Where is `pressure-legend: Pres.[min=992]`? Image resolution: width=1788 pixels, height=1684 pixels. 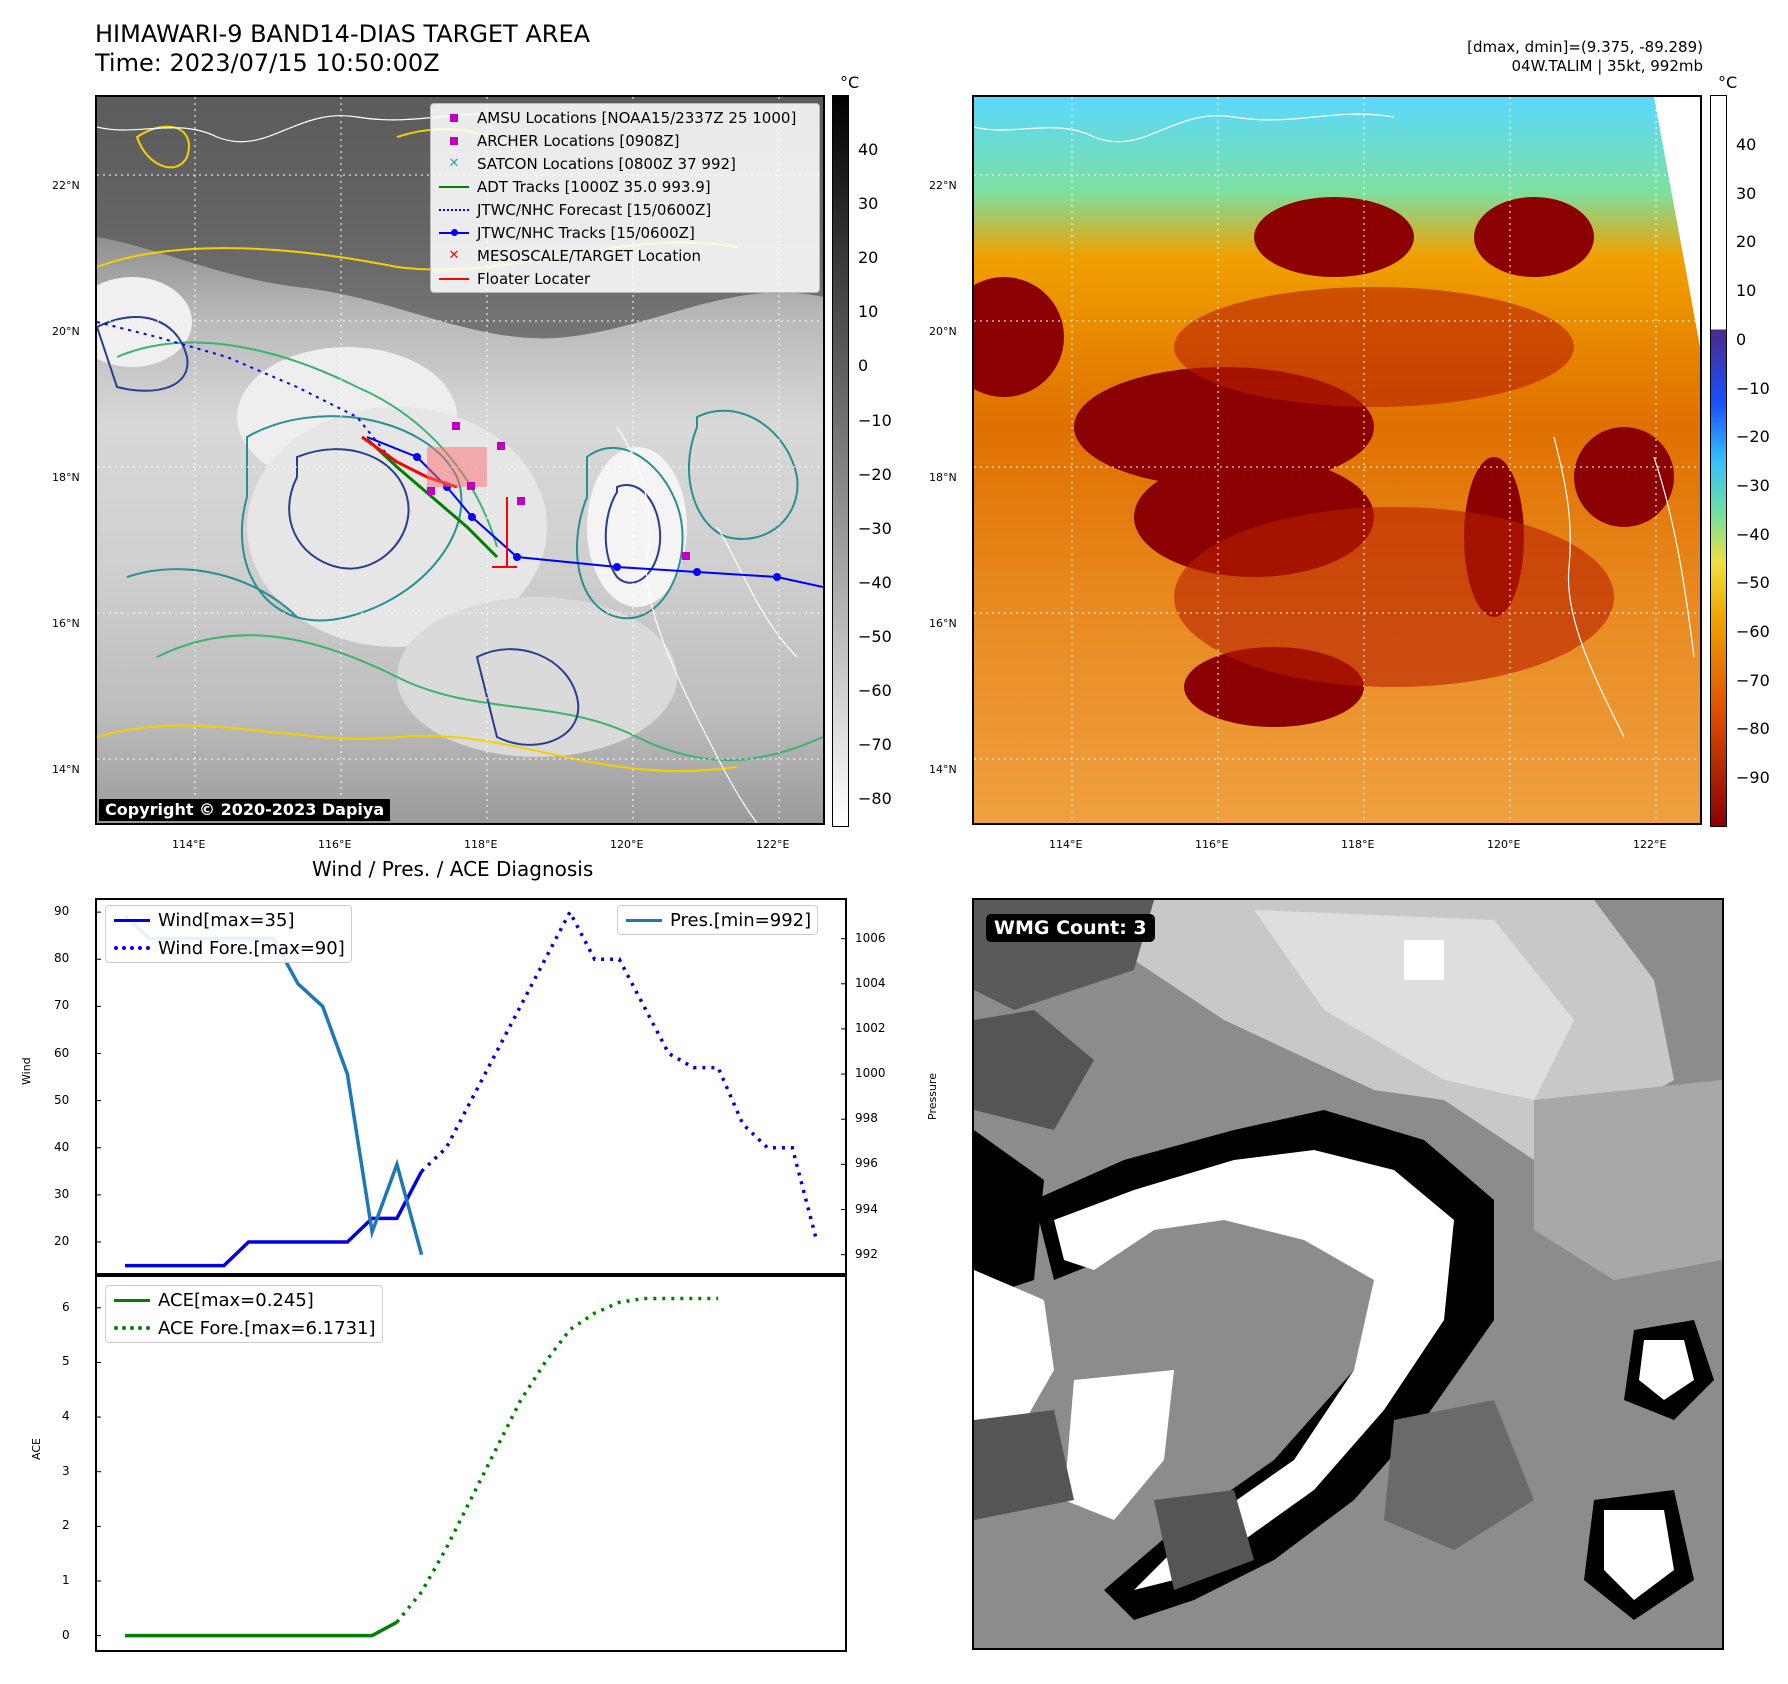
pressure-legend: Pres.[min=992] is located at coordinates (718, 920).